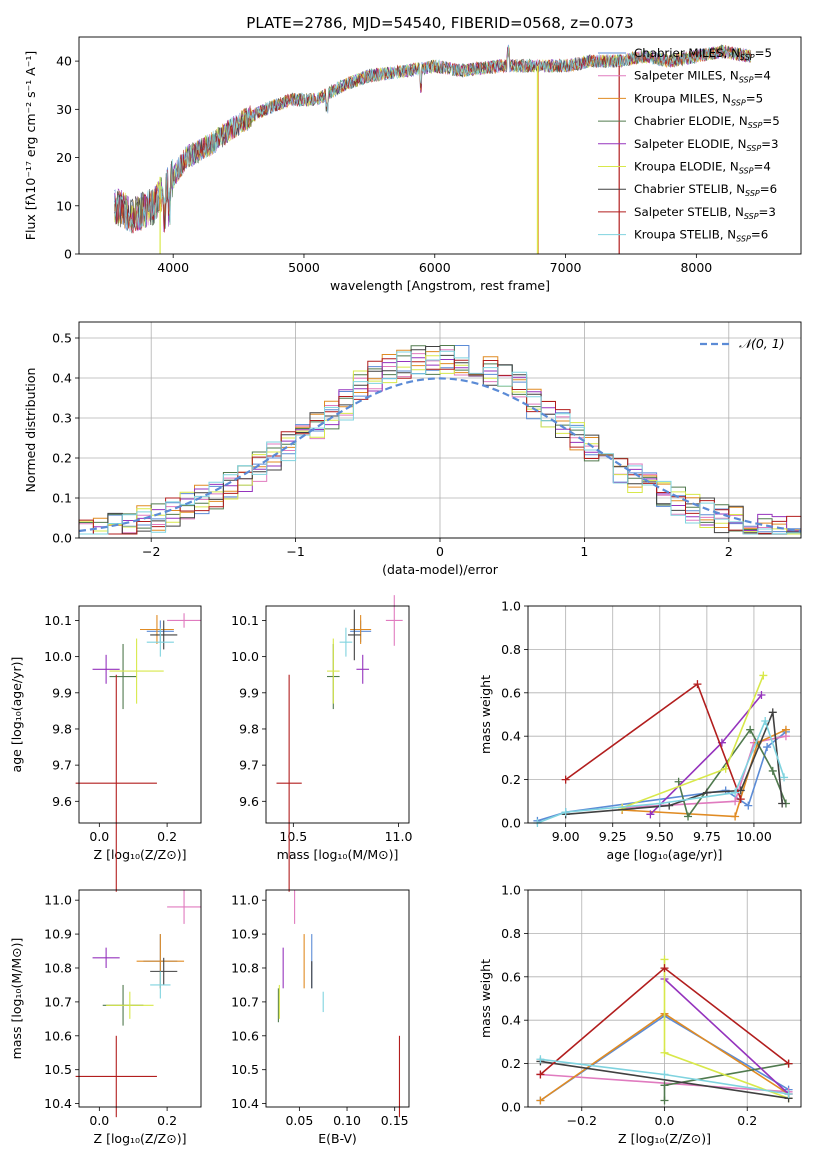 The width and height of the screenshot is (819, 1170). Describe the element at coordinates (440, 455) in the screenshot. I see `normal-curve` at that location.